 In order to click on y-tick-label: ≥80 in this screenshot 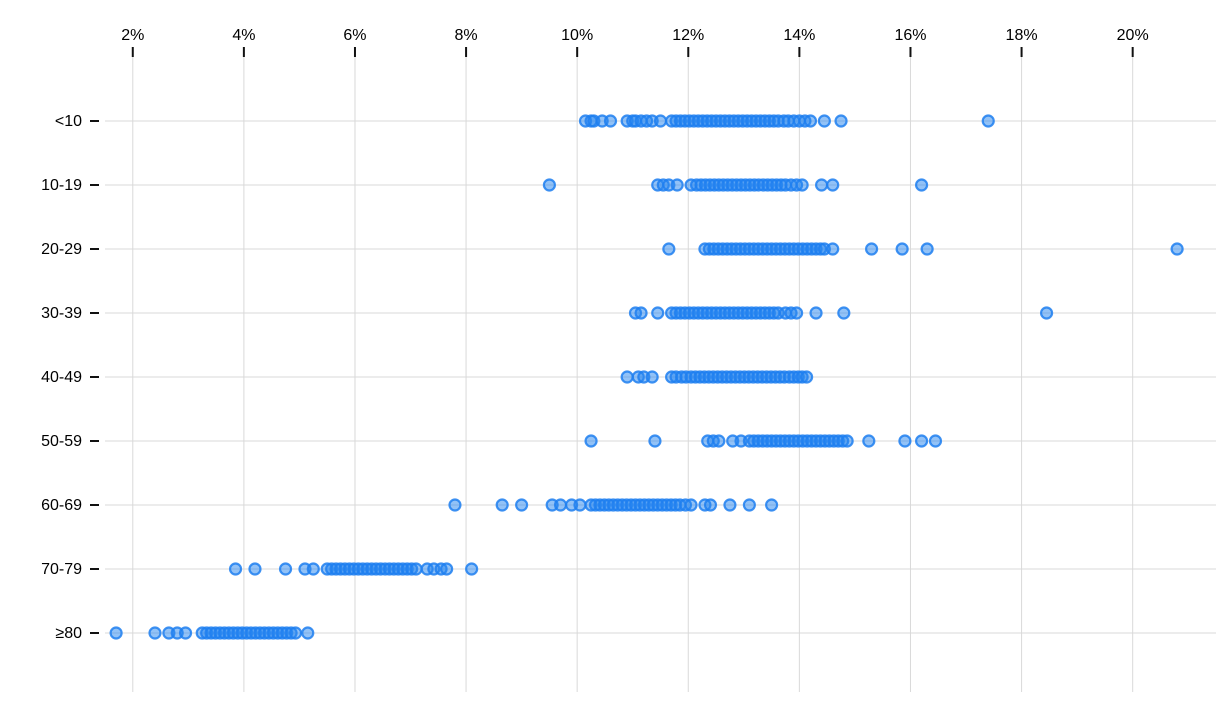, I will do `click(68, 633)`.